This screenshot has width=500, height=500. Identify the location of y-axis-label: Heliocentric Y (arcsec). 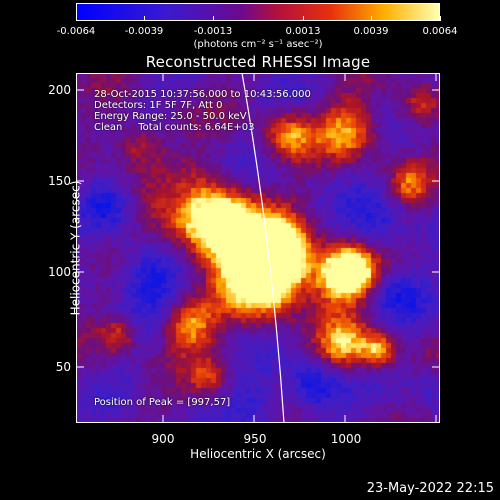
(75, 248).